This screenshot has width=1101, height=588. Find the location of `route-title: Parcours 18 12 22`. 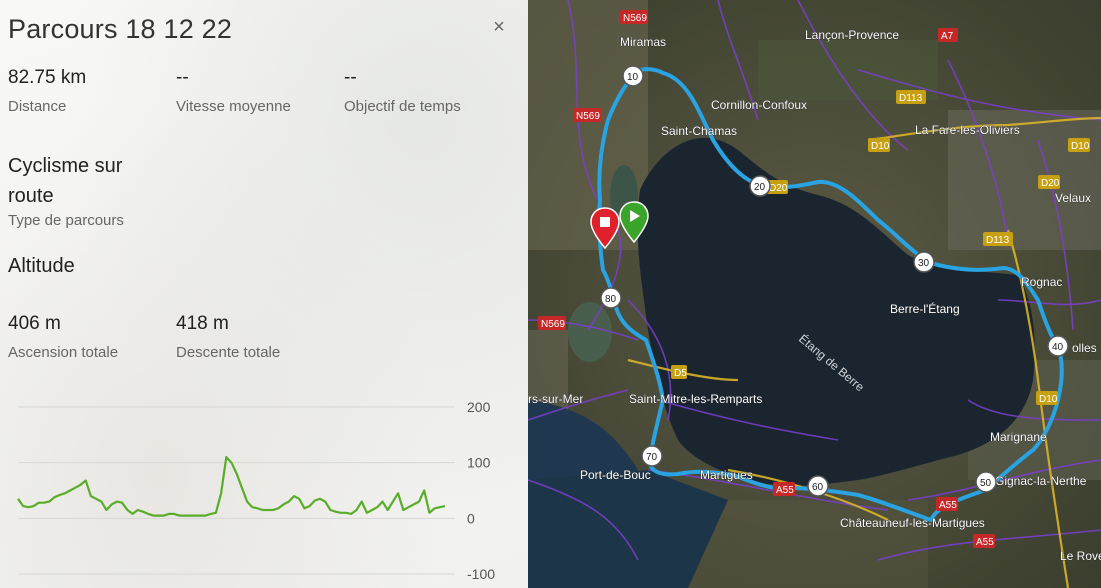

route-title: Parcours 18 12 22 is located at coordinates (120, 29).